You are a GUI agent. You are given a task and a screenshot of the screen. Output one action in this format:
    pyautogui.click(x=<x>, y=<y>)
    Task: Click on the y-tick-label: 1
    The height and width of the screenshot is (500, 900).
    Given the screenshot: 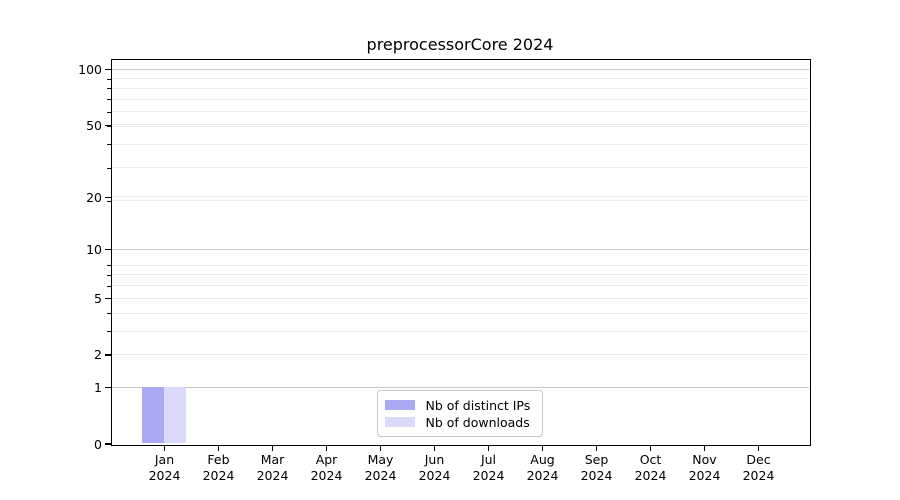 What is the action you would take?
    pyautogui.click(x=98, y=388)
    